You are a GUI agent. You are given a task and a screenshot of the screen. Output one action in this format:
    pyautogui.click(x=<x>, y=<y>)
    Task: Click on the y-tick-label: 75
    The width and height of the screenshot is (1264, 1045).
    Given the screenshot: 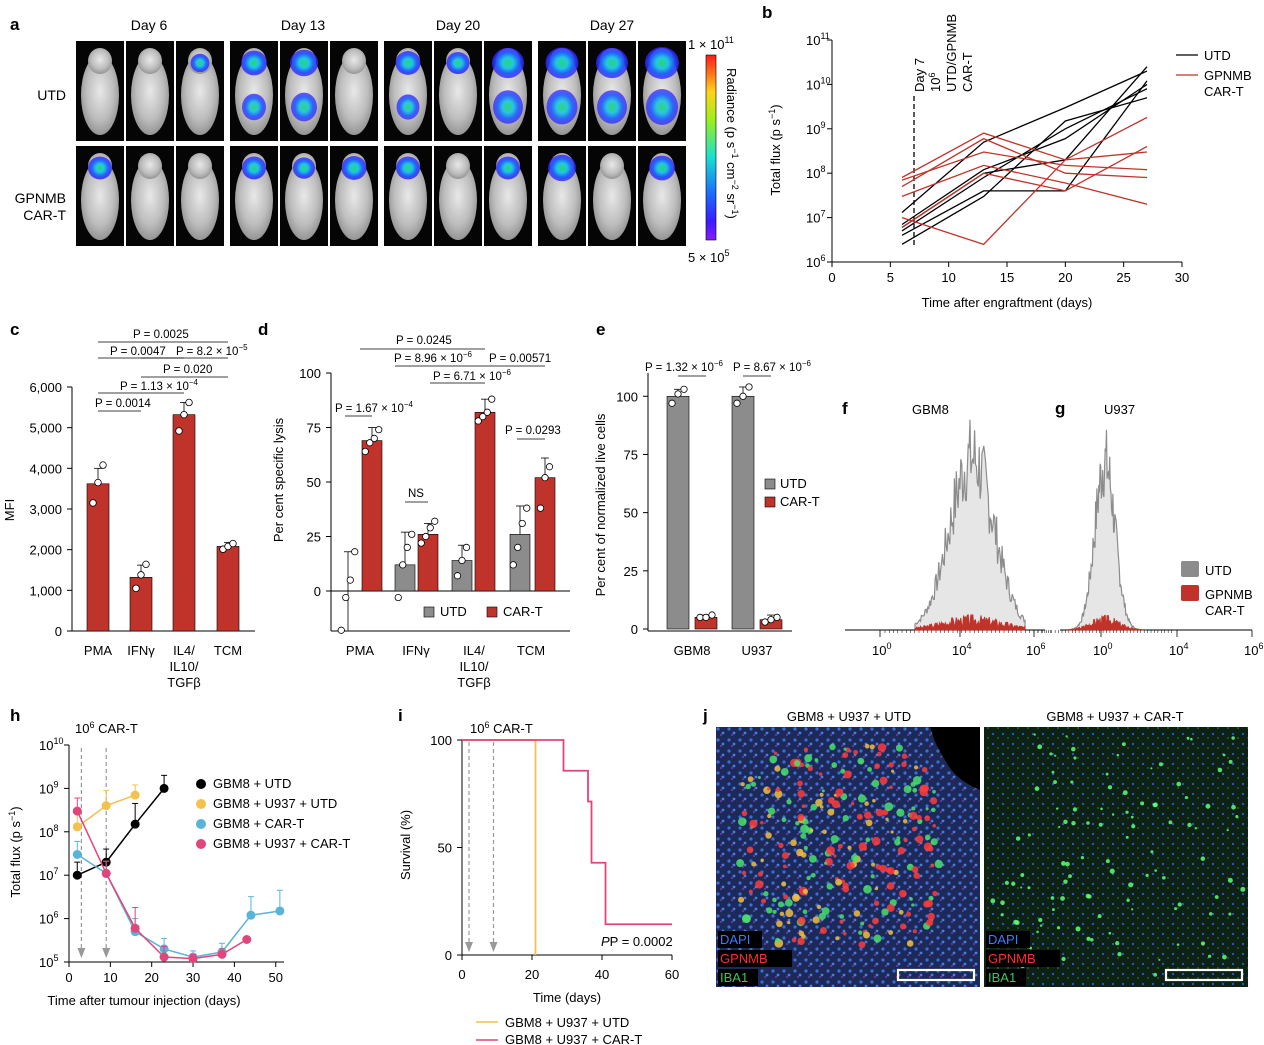 What is the action you would take?
    pyautogui.click(x=314, y=428)
    